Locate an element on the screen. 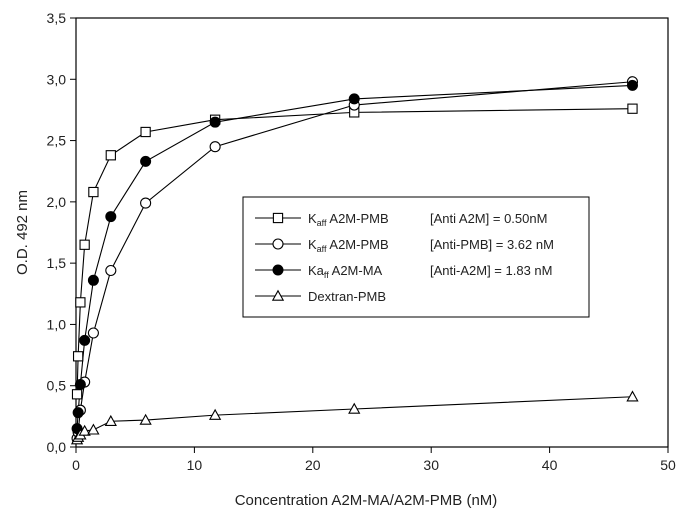 The image size is (682, 517). y-tick-label: 0,5 is located at coordinates (57, 386).